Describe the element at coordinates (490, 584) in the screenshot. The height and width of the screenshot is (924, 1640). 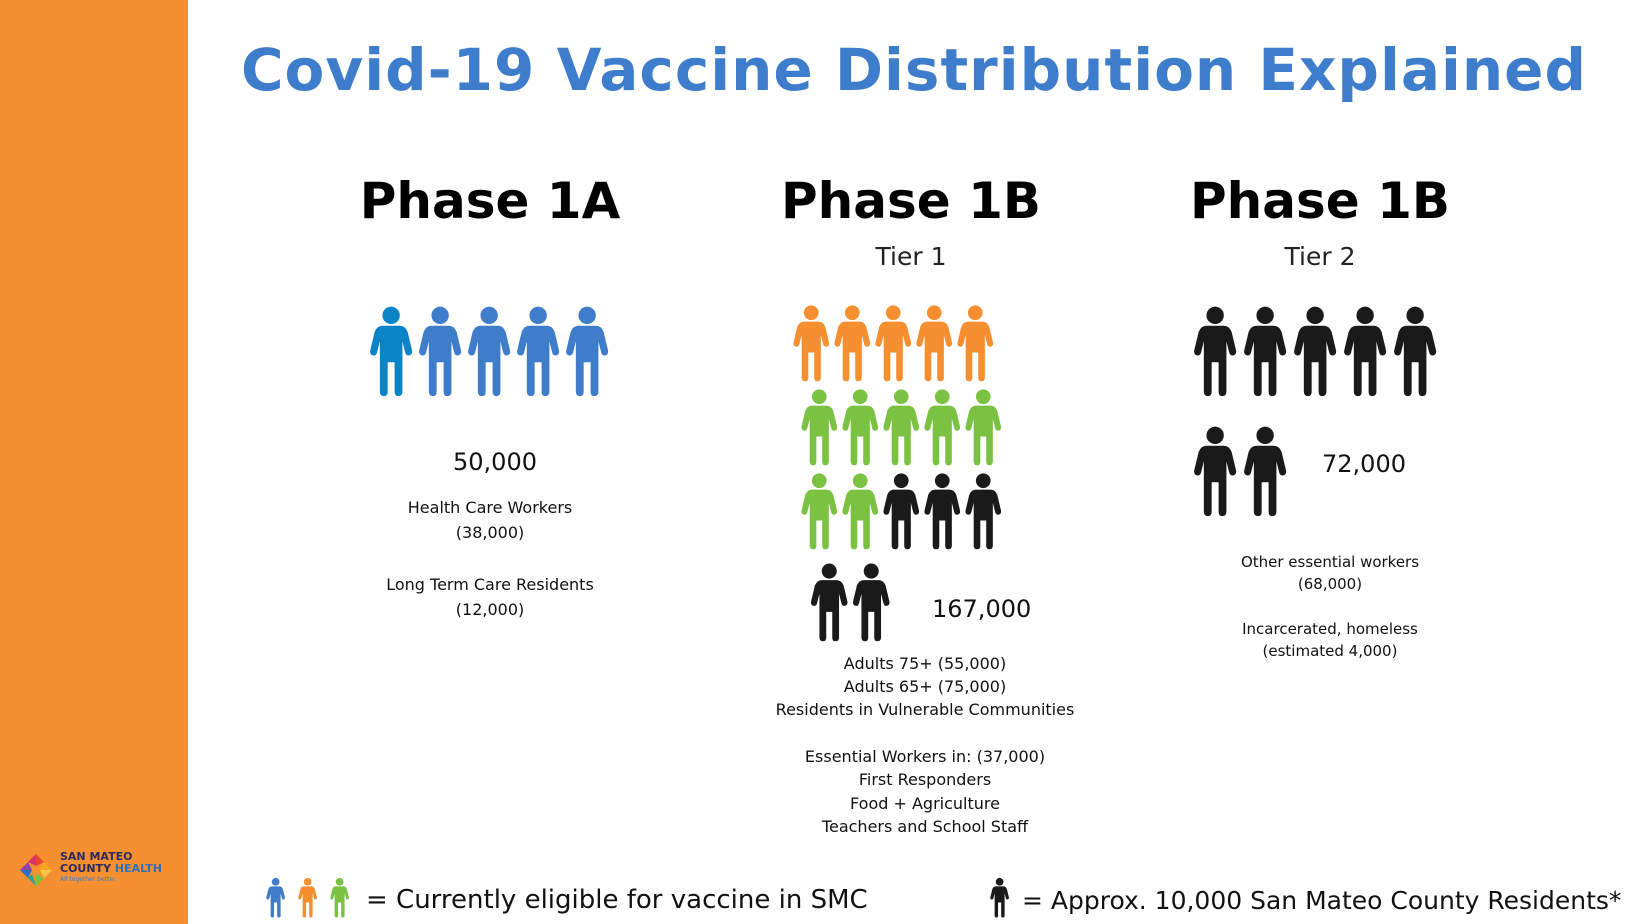
I see `group-label: Long Term Care Residents` at that location.